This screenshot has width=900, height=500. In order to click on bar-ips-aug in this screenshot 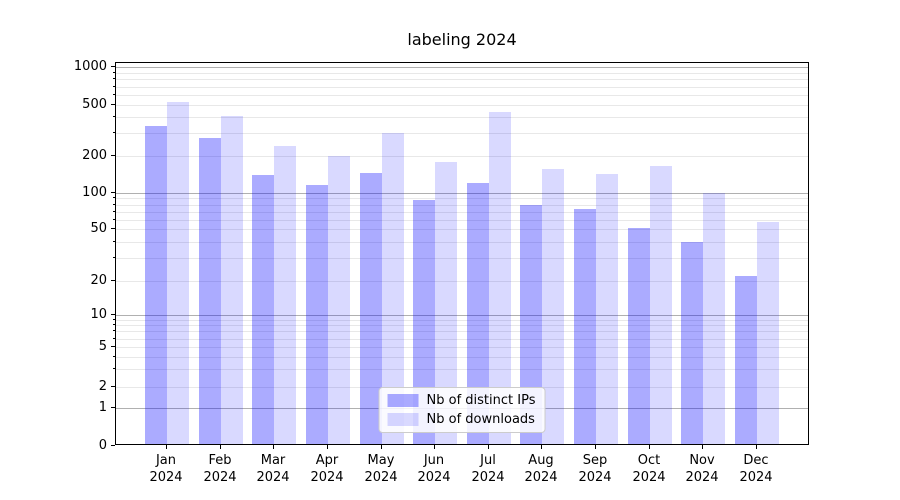, I will do `click(531, 324)`.